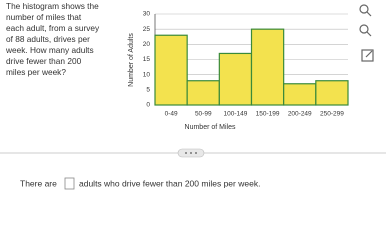 The width and height of the screenshot is (386, 240). I want to click on y-tick-label: 30, so click(147, 14).